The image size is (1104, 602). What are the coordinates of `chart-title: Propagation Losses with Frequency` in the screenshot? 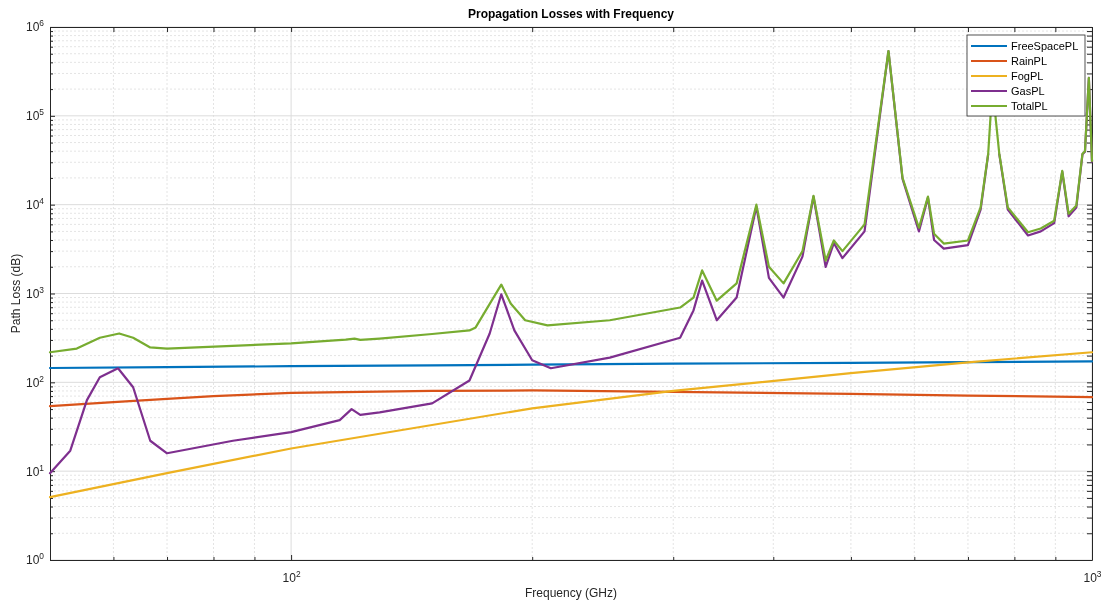 It's located at (571, 14).